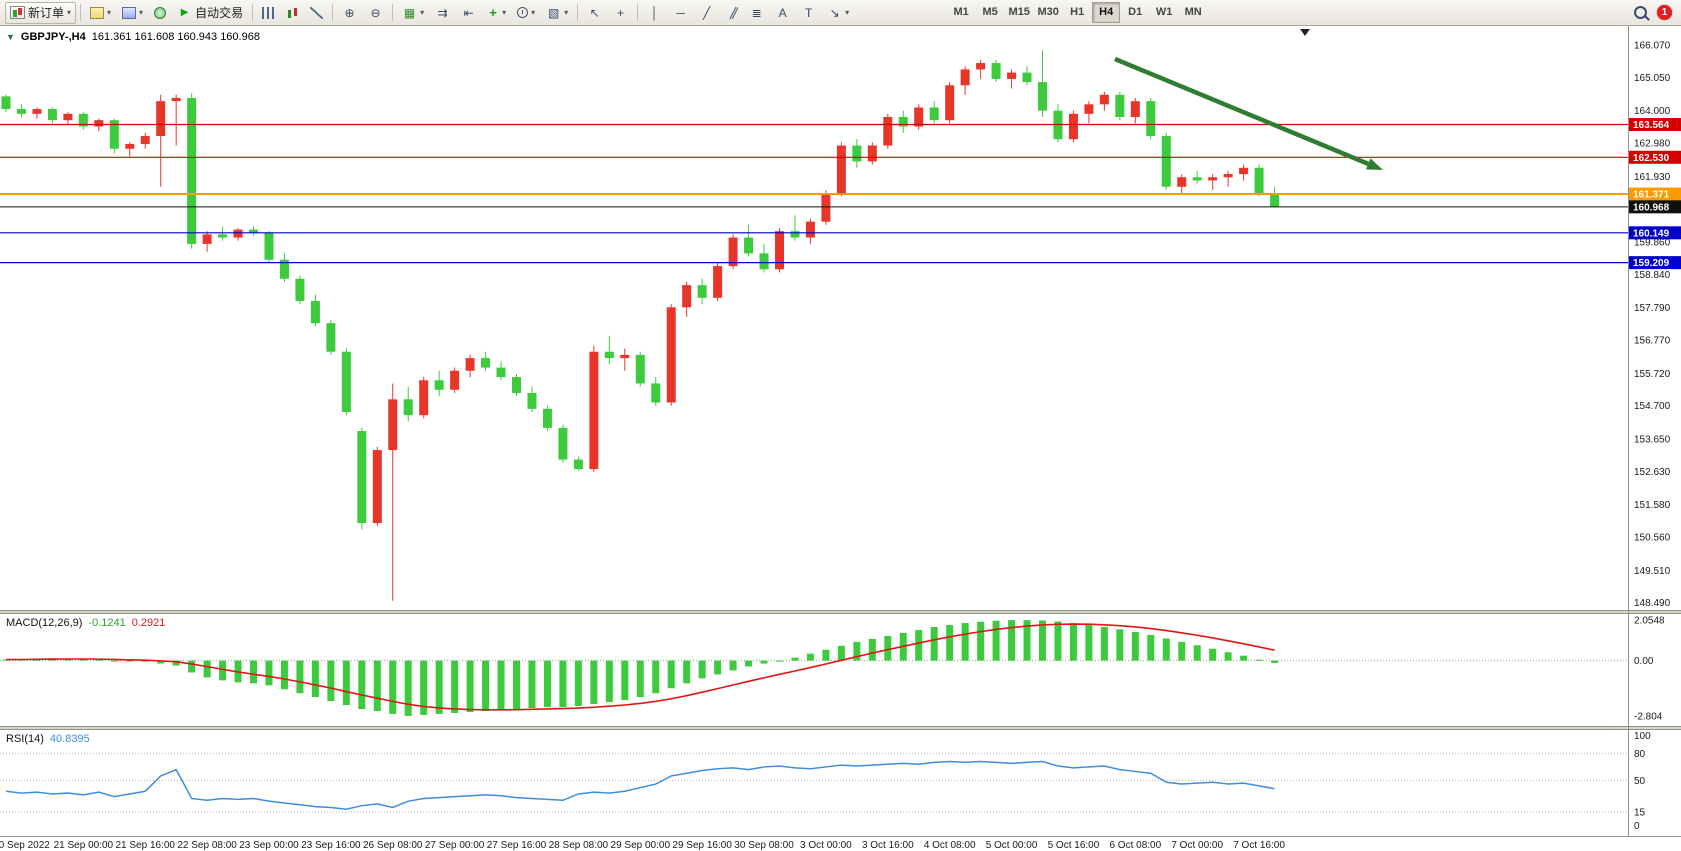 This screenshot has width=1681, height=851. What do you see at coordinates (1652, 439) in the screenshot?
I see `price-axis-label: 153.650` at bounding box center [1652, 439].